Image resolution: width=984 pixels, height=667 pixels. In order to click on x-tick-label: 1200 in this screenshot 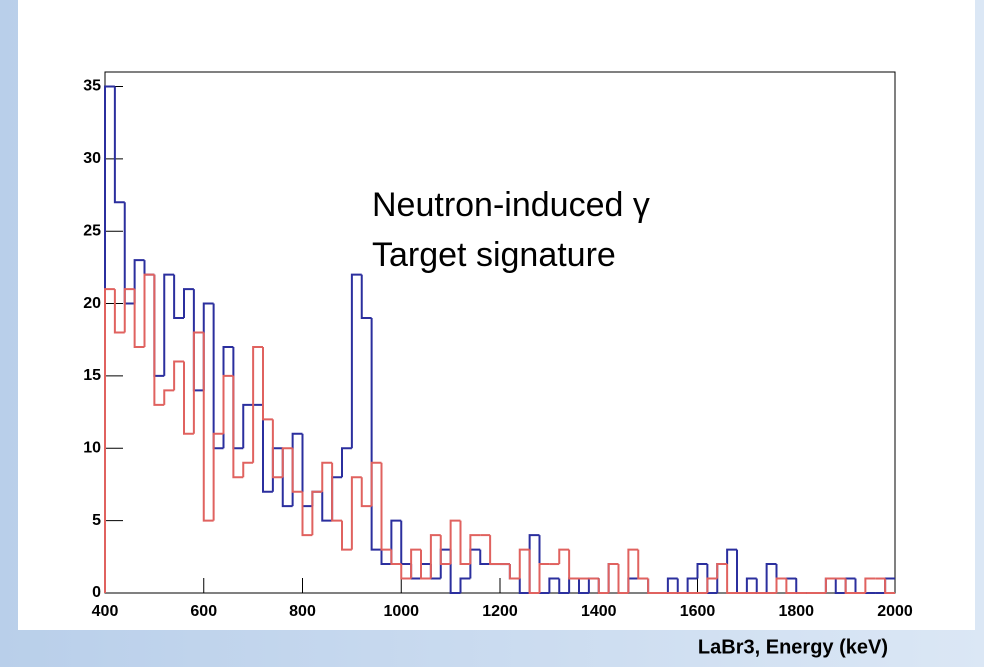, I will do `click(500, 611)`.